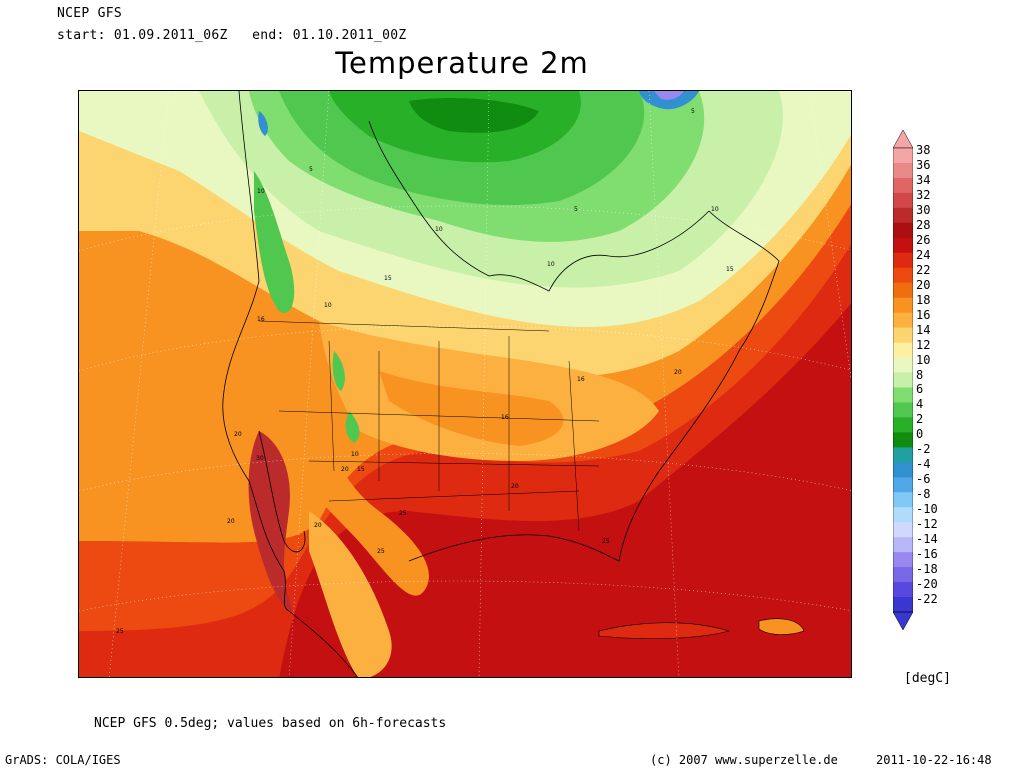 The width and height of the screenshot is (1024, 768). Describe the element at coordinates (927, 554) in the screenshot. I see `colorbar-tick-label: -16` at that location.